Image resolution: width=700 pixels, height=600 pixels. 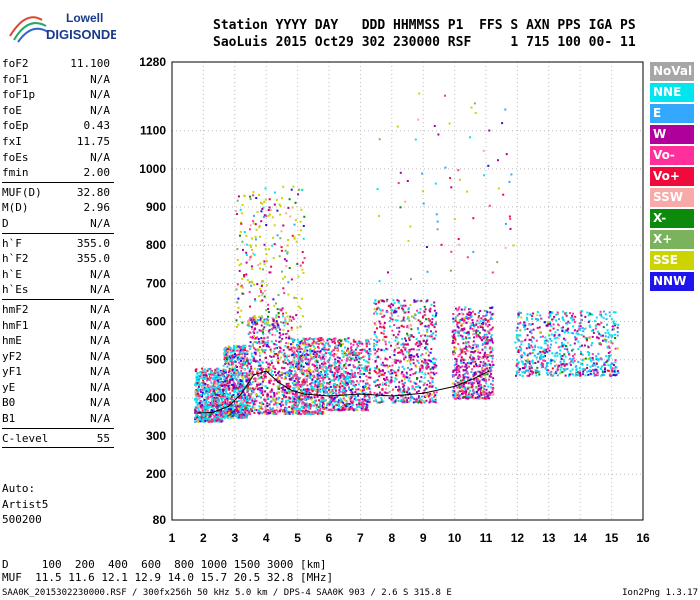 I want to click on y-tick-label: 600, so click(x=156, y=322).